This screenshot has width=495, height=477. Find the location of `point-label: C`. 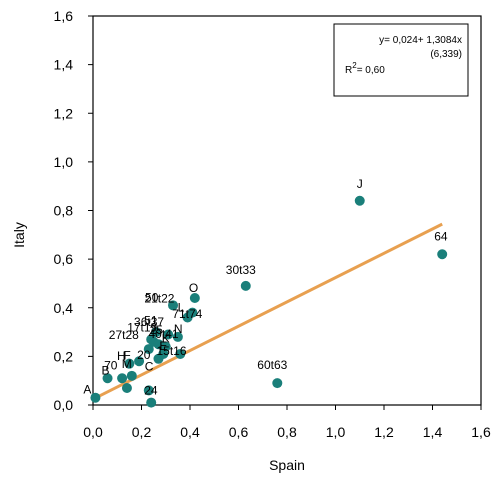

point-label: C is located at coordinates (149, 366).